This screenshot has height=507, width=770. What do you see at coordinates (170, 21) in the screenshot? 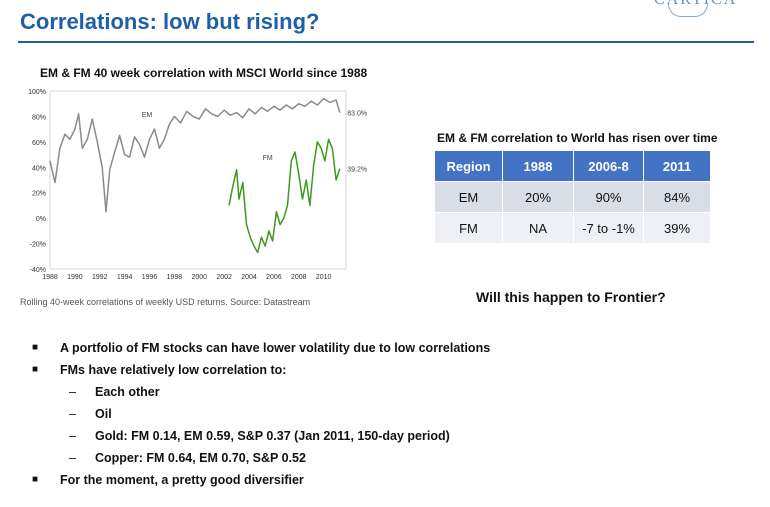
I see `page-title: Correlations: low but rising?` at bounding box center [170, 21].